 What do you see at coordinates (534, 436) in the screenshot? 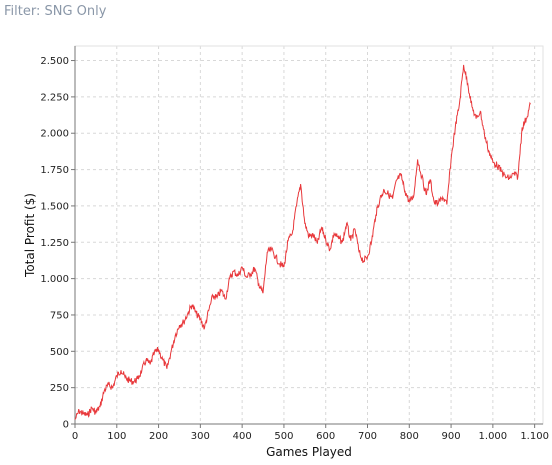
I see `x-tick-label: 1.100` at bounding box center [534, 436].